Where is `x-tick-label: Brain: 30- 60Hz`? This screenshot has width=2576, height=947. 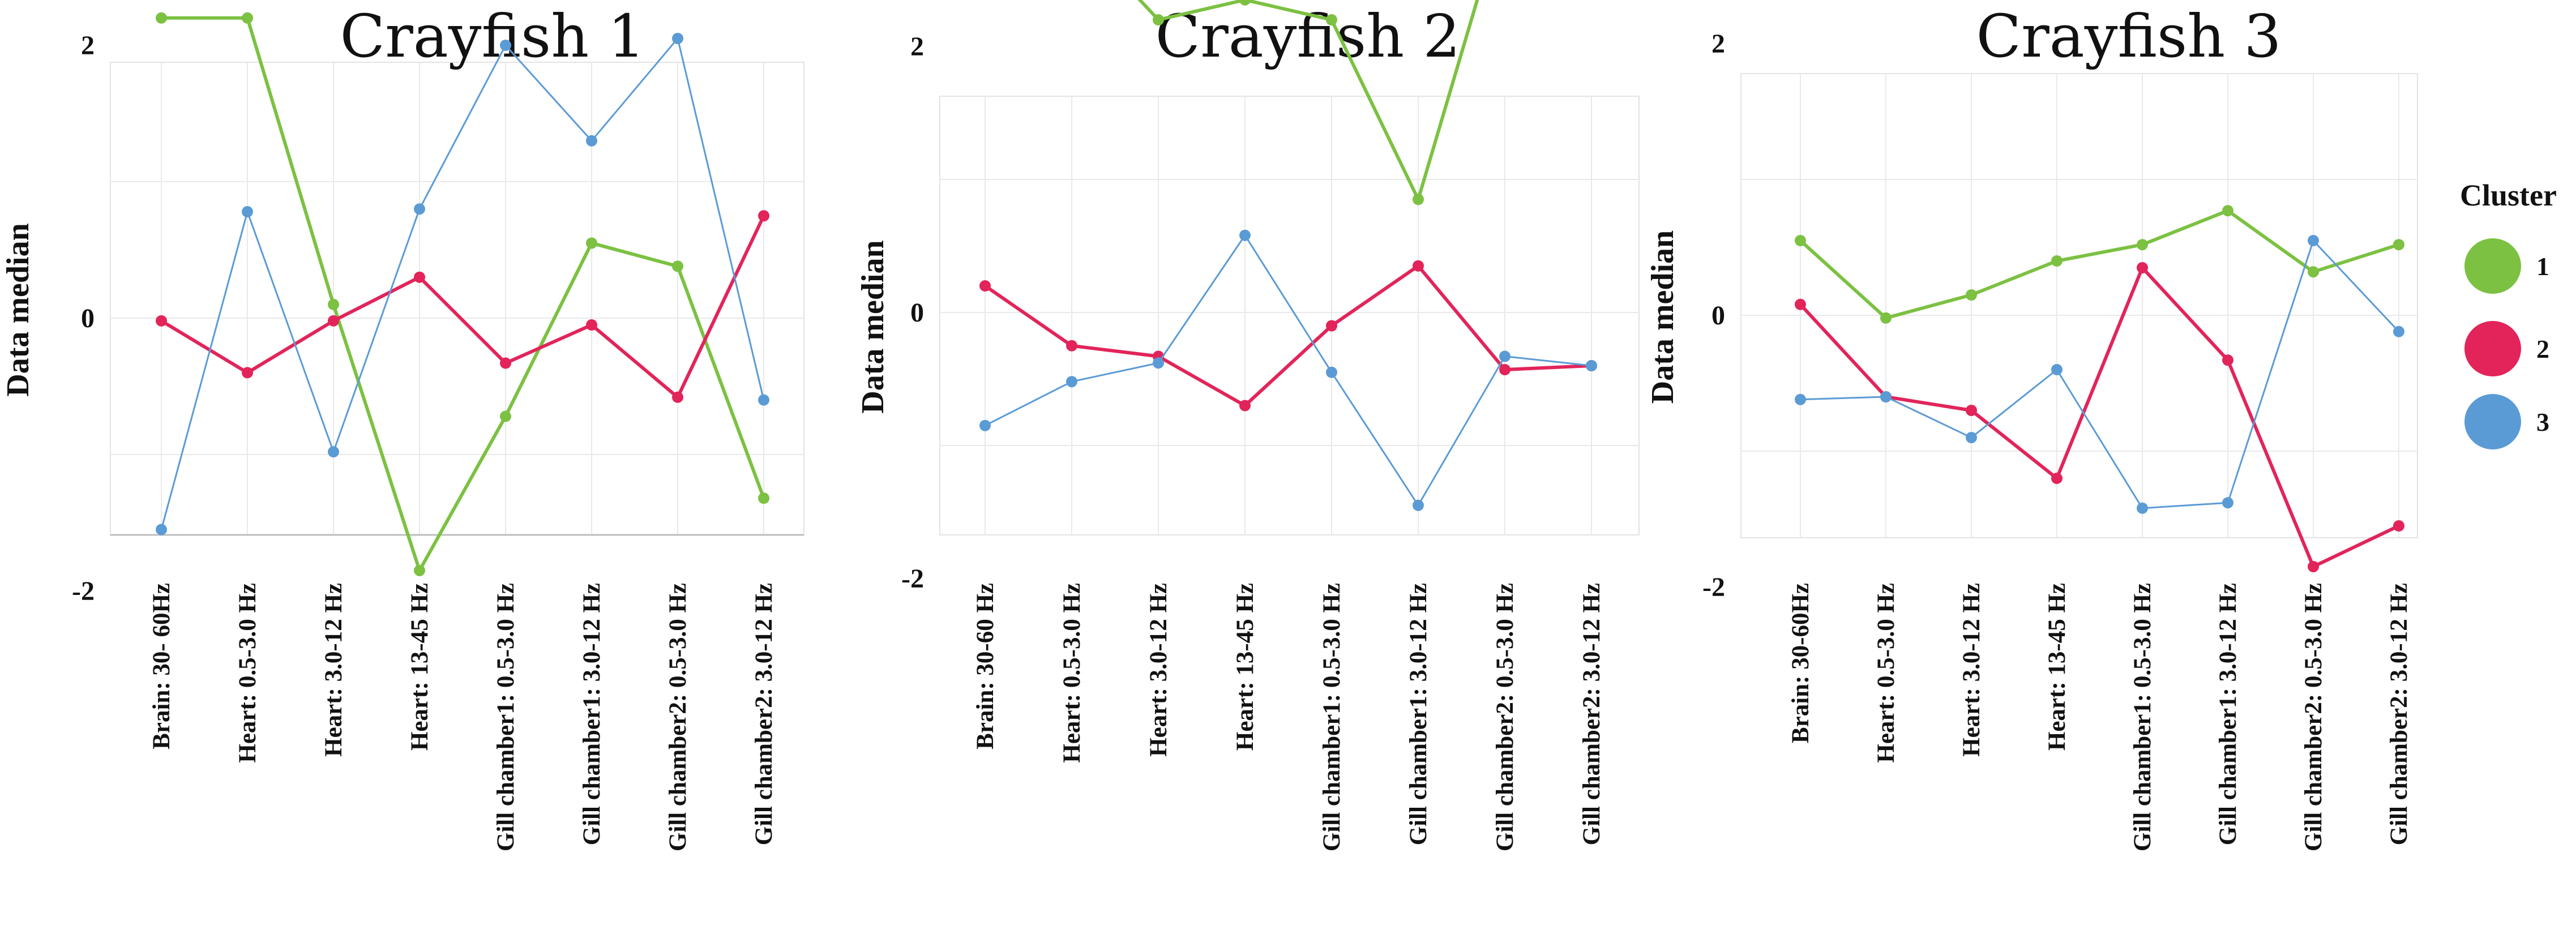 x-tick-label: Brain: 30- 60Hz is located at coordinates (161, 666).